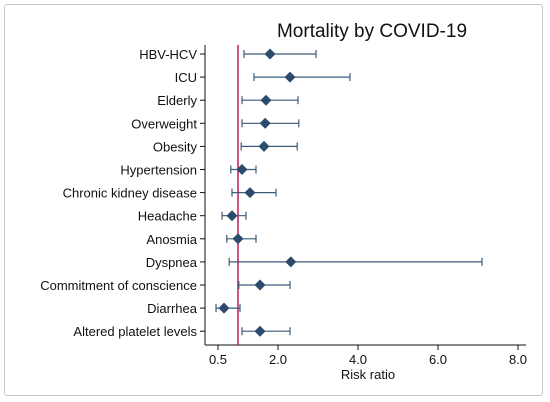 Image resolution: width=550 pixels, height=402 pixels. Describe the element at coordinates (372, 31) in the screenshot. I see `chart-title: Mortality by COVID-19` at that location.